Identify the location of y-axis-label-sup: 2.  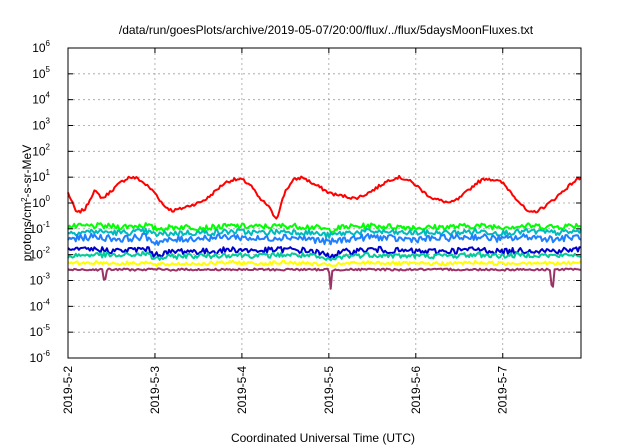
(24, 199).